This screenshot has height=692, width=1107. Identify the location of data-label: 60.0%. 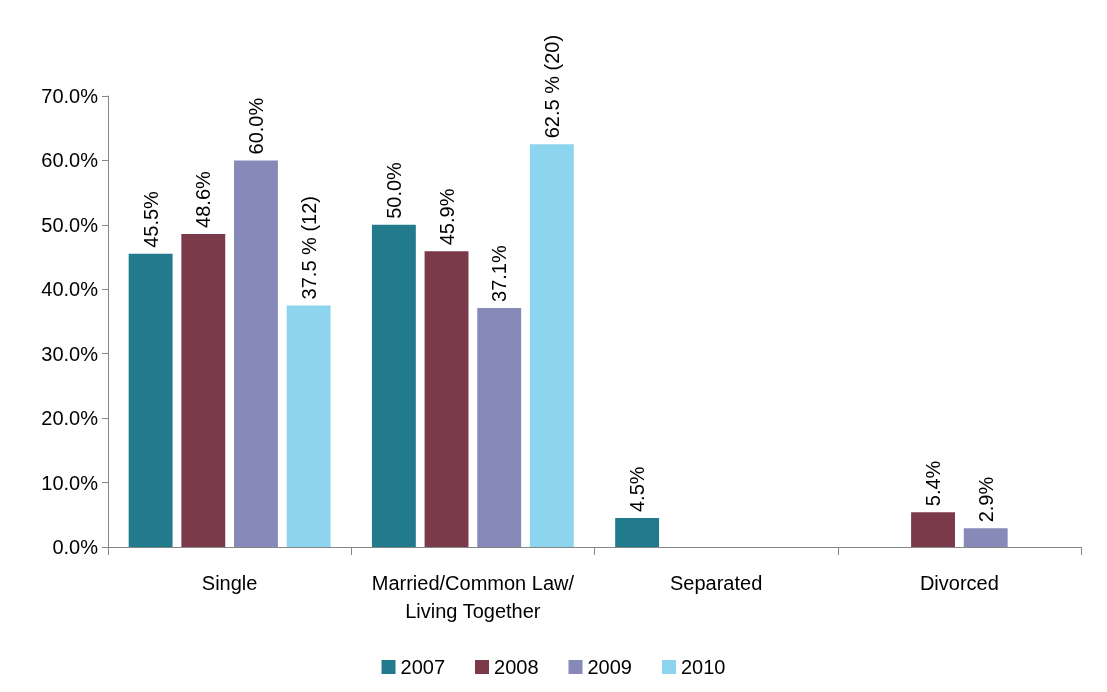
(255, 126).